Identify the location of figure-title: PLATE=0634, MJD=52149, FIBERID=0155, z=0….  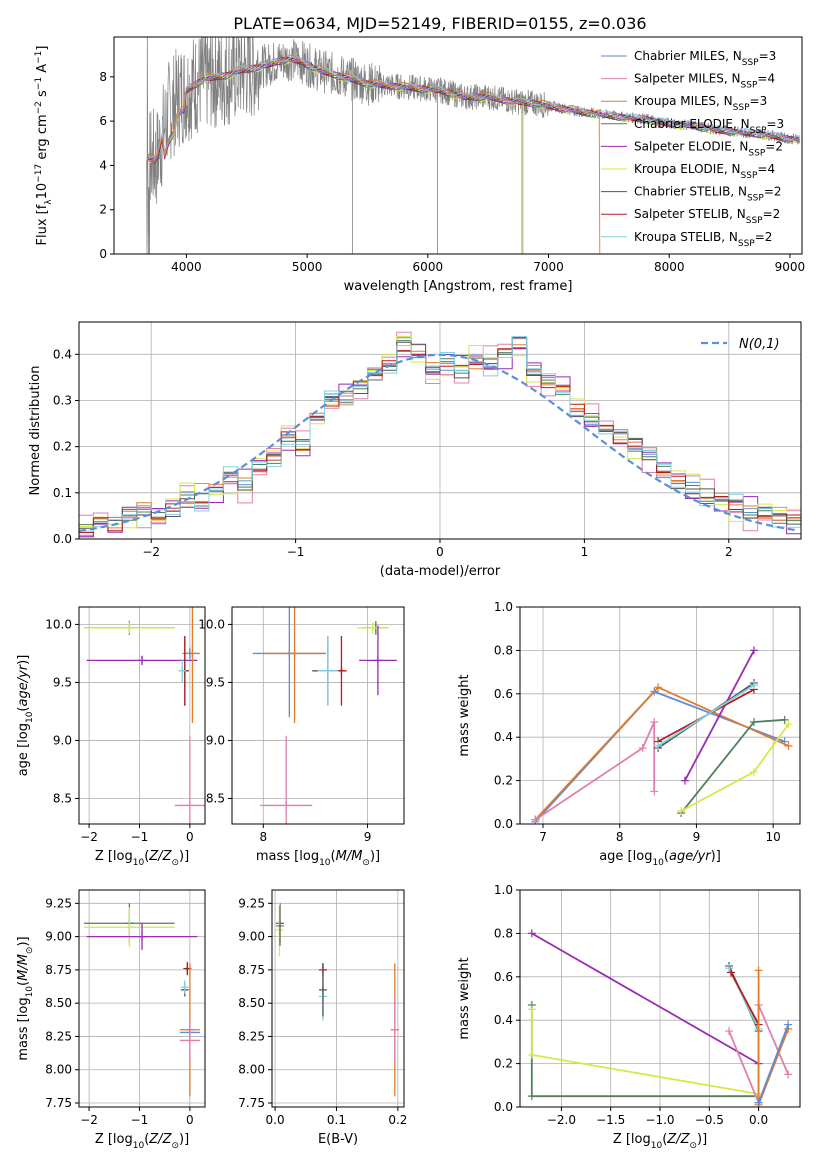
(439, 23).